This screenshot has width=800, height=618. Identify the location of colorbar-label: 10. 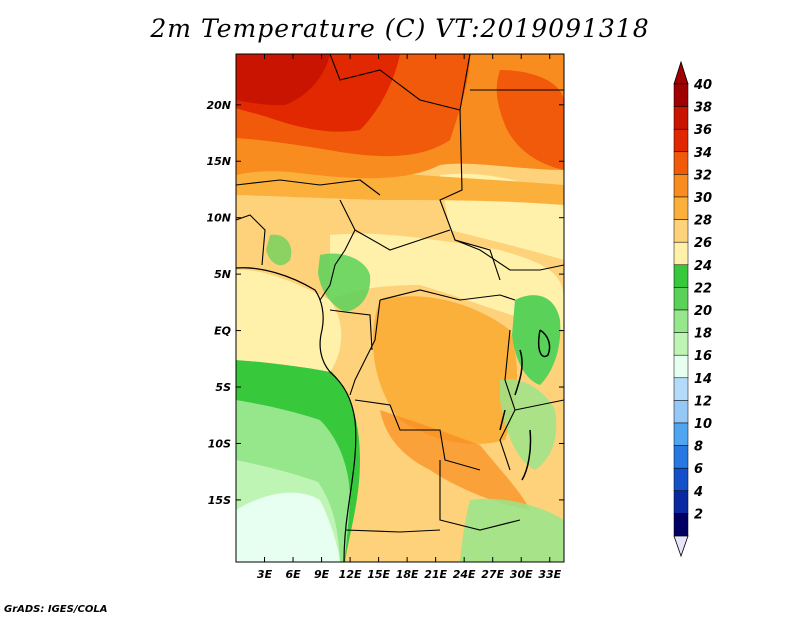
(703, 424).